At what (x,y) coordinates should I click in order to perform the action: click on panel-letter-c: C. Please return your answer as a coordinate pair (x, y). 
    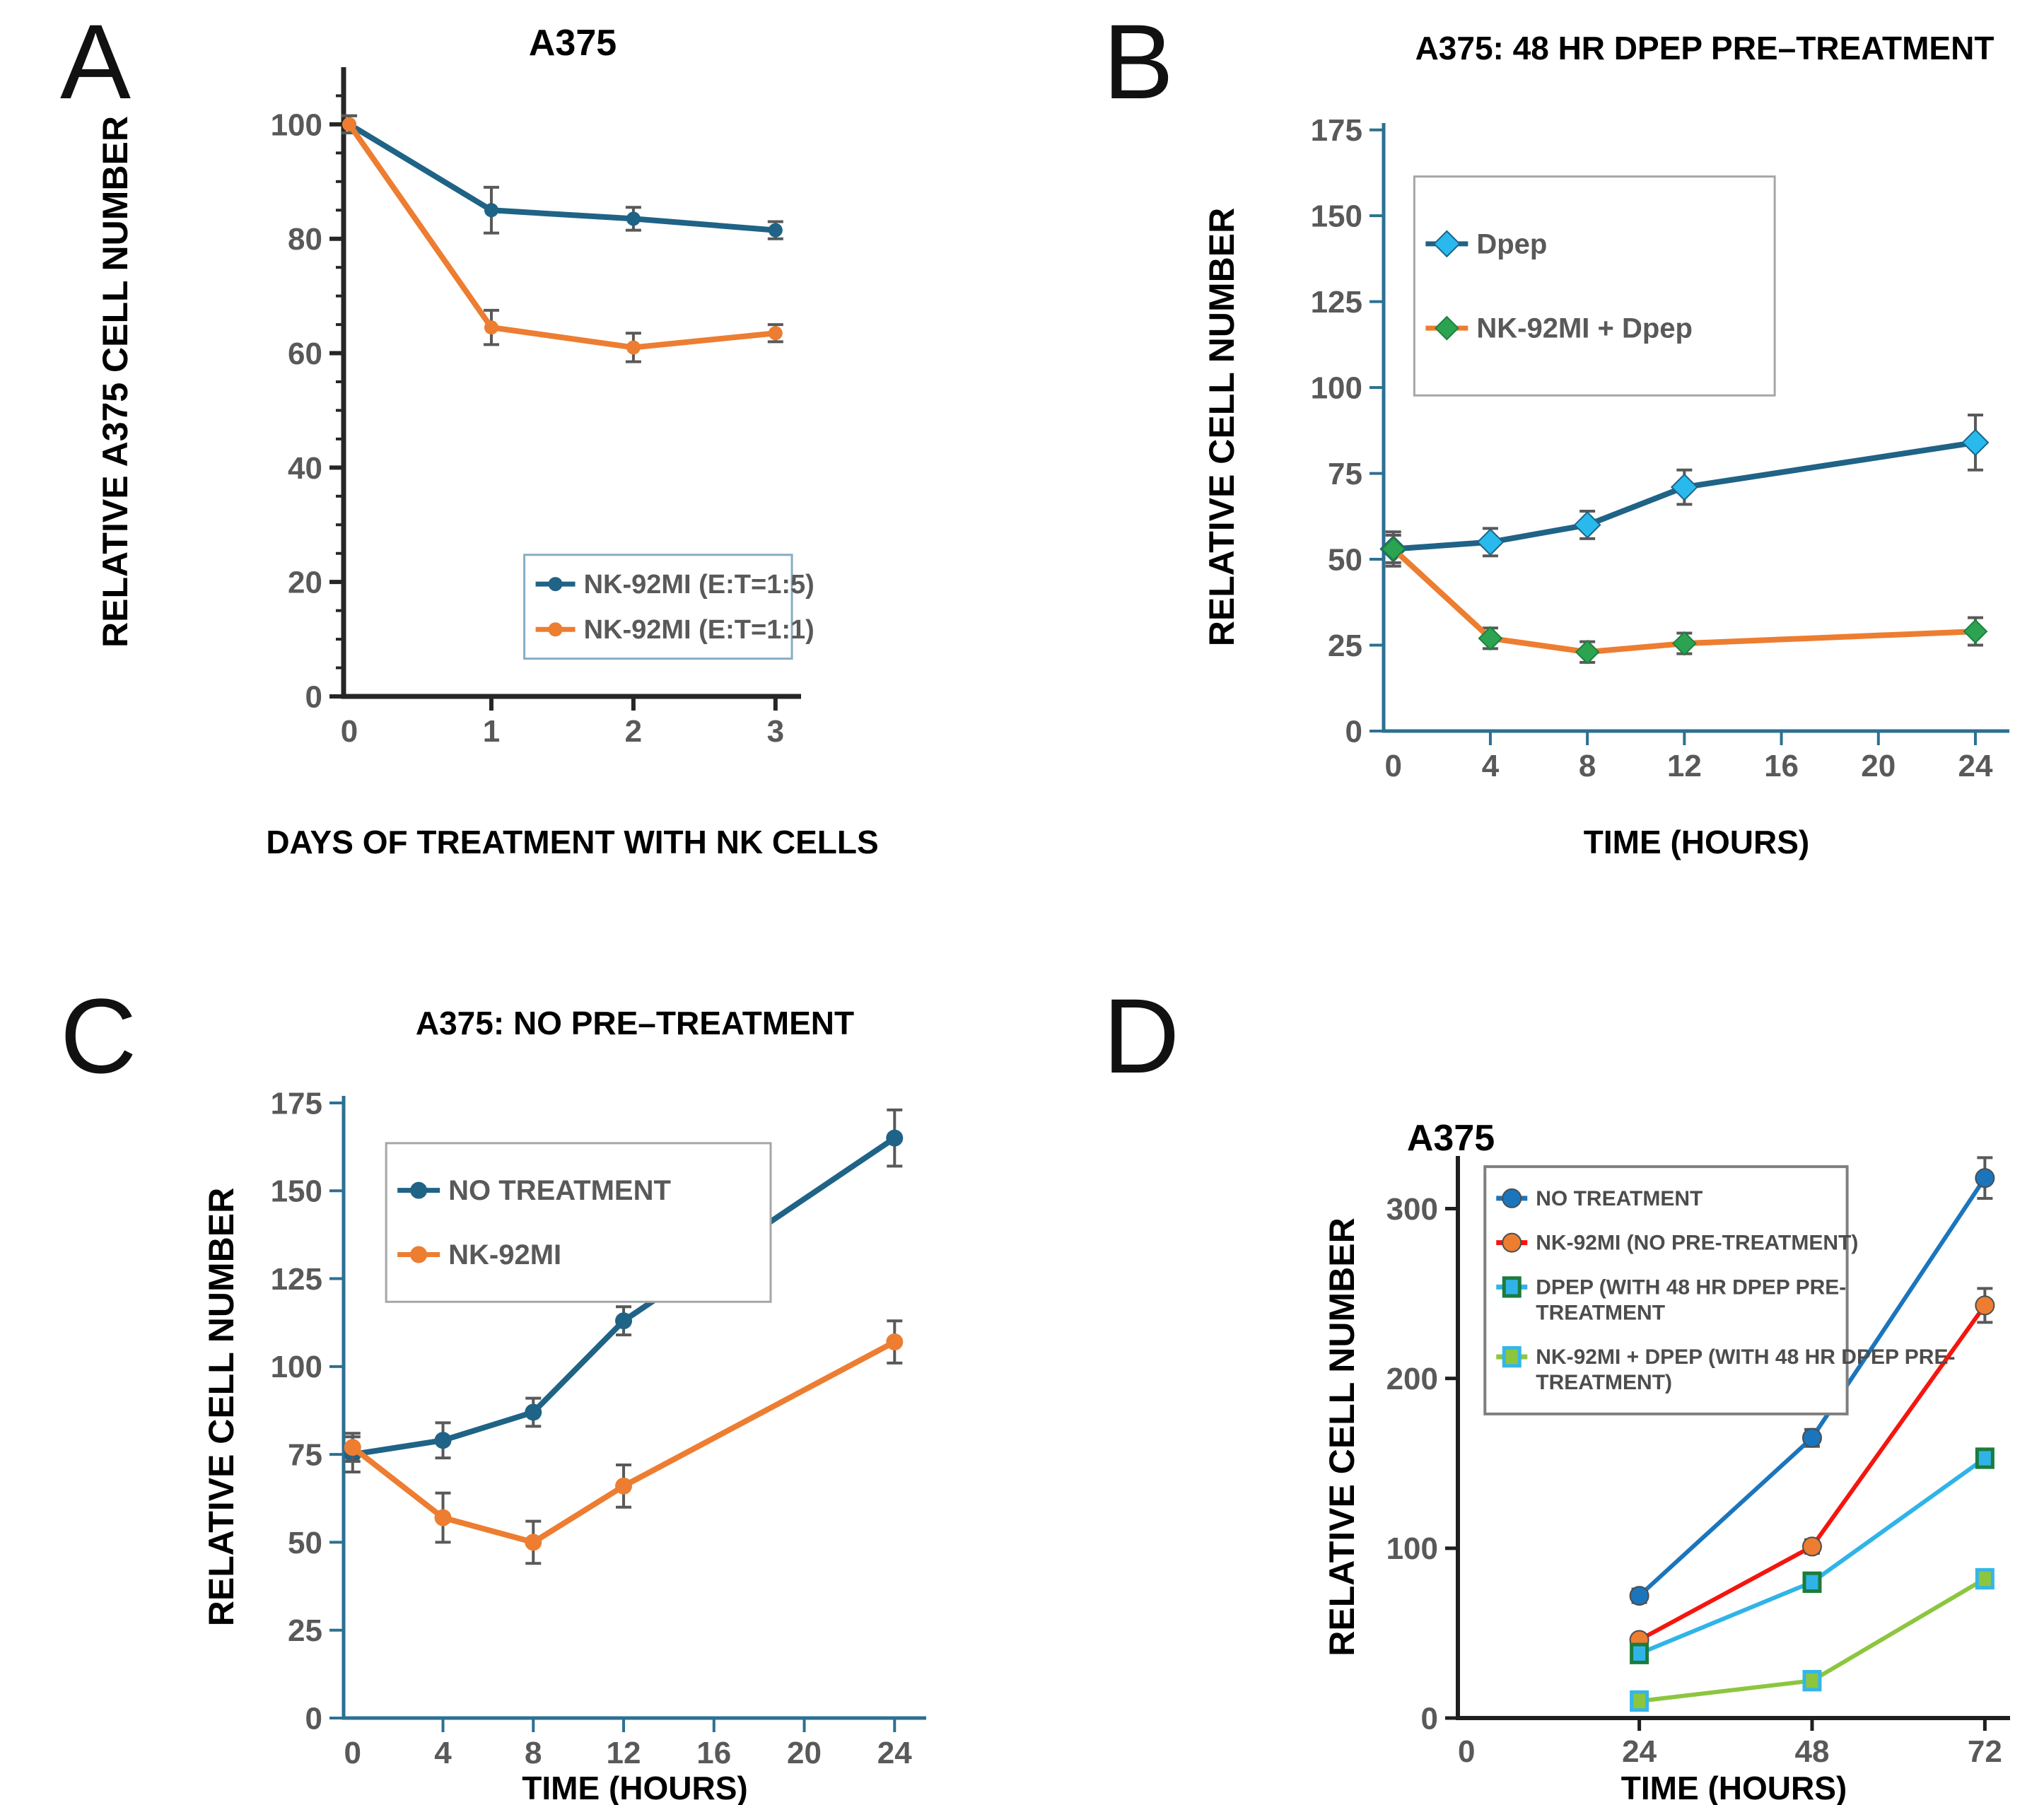
    Looking at the image, I should click on (98, 1036).